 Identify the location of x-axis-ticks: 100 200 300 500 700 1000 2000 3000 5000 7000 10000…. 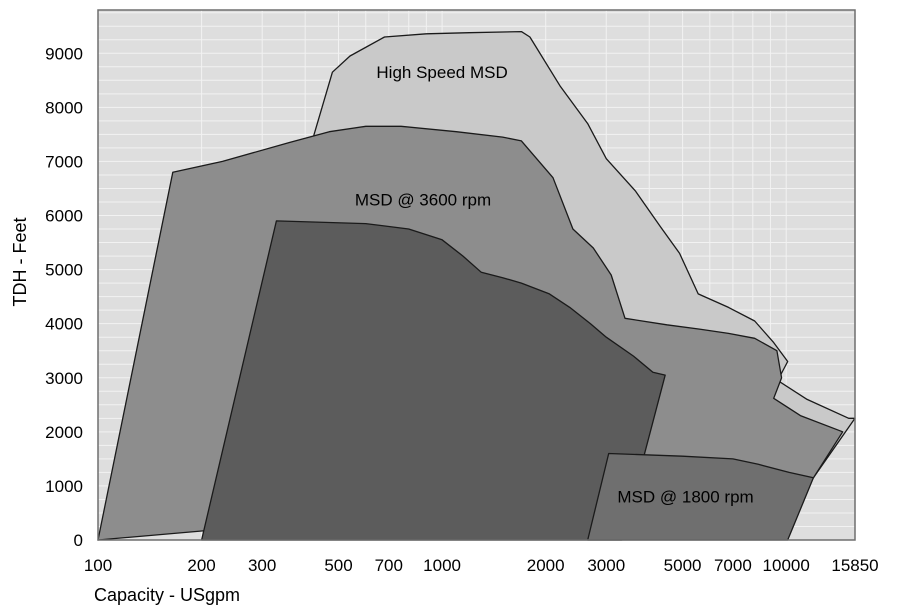
(481, 565).